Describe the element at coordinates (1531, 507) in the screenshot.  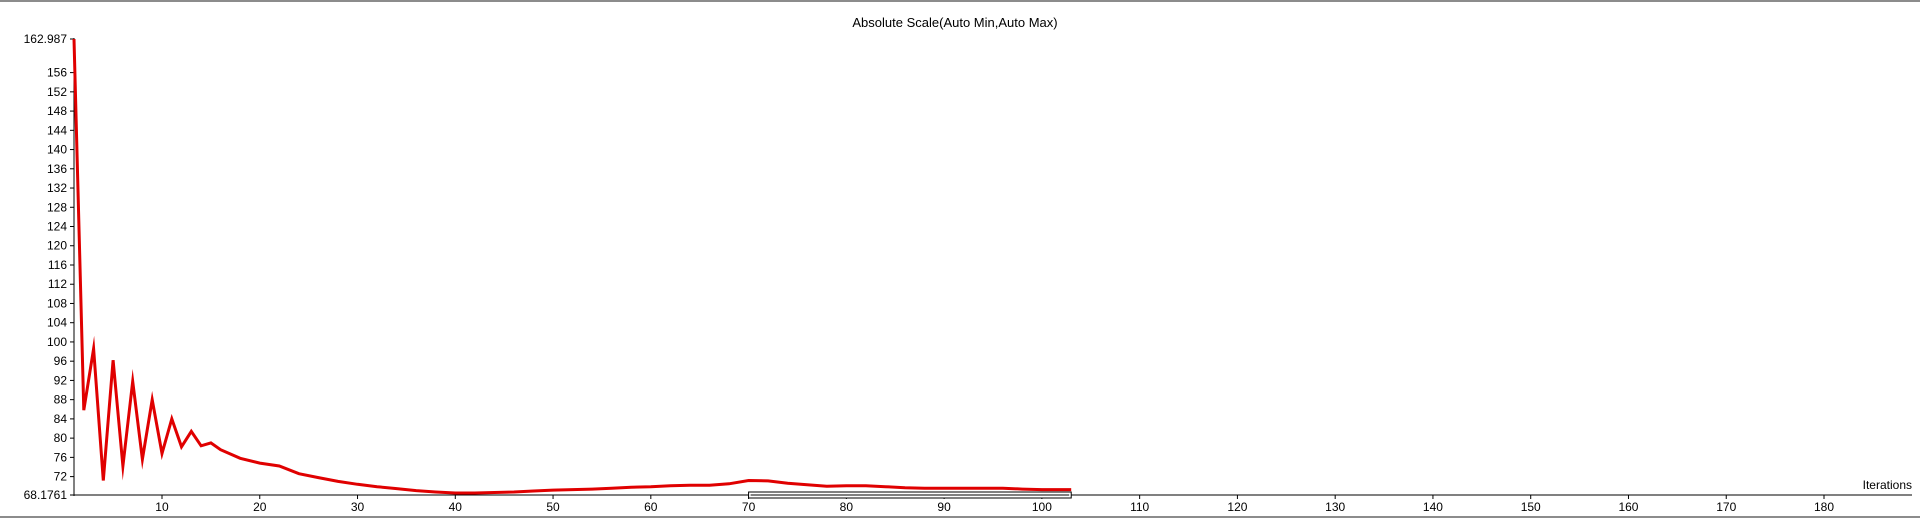
I see `x-tick-label: 150` at that location.